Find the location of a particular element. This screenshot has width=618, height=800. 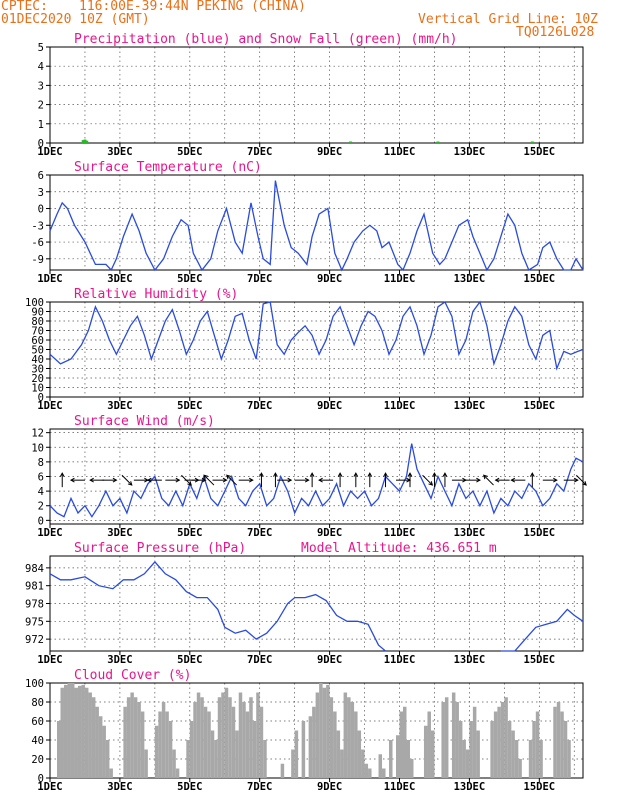

series-line is located at coordinates (542, 630).